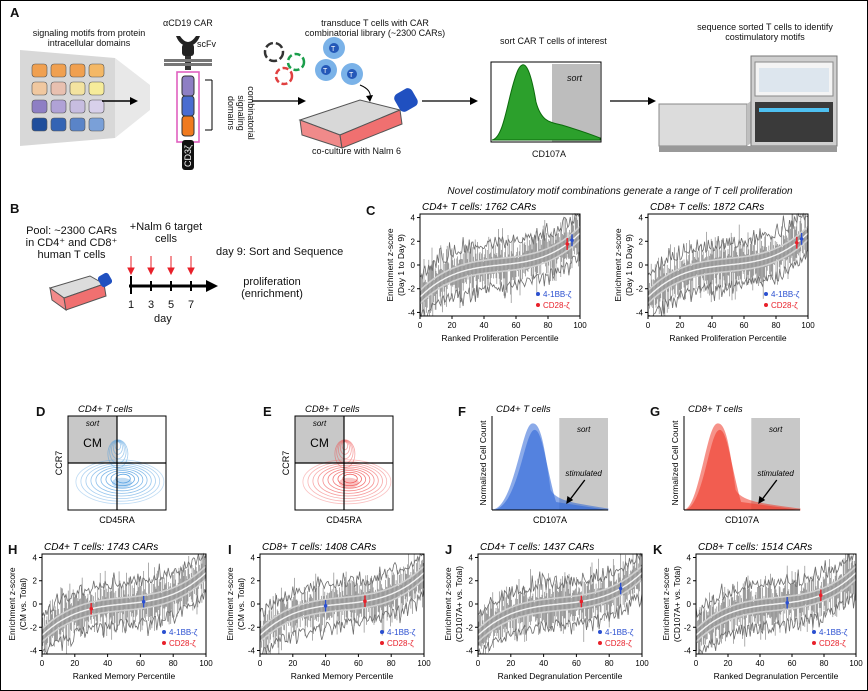  I want to click on arrow-to-transduce, so click(279, 101).